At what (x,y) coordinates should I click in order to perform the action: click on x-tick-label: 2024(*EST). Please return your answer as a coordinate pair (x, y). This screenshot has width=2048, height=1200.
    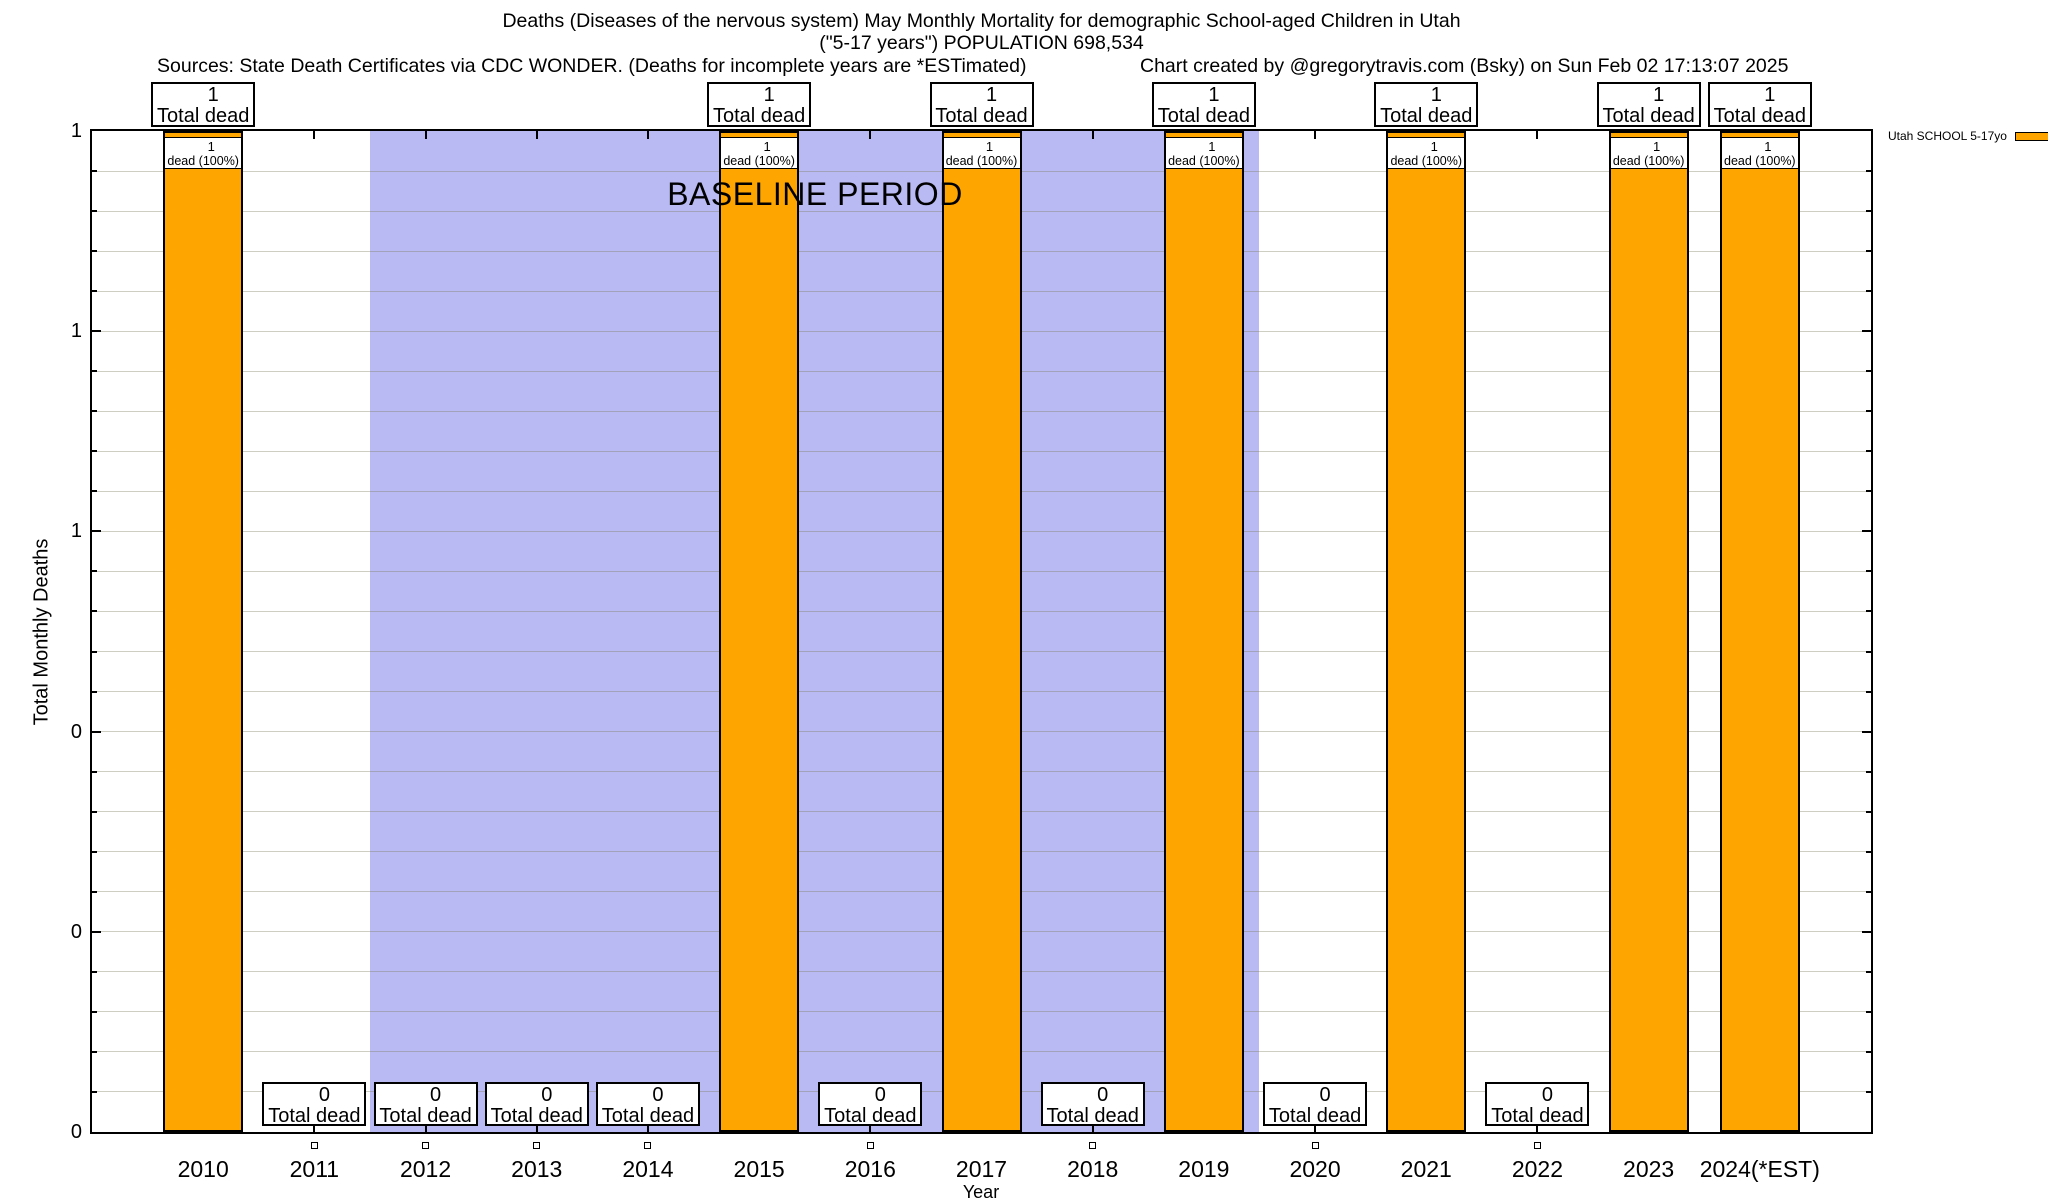
    Looking at the image, I should click on (1759, 1169).